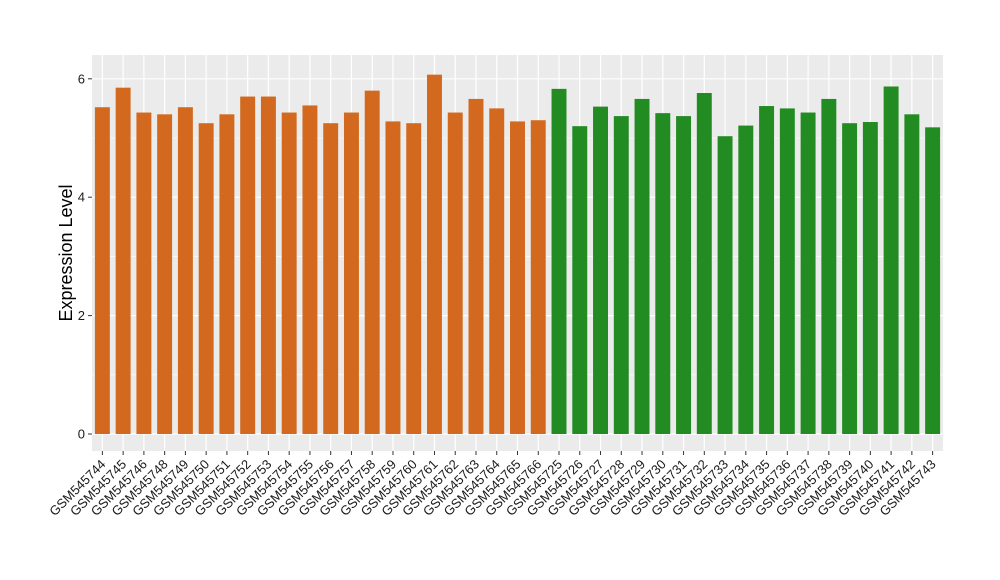 This screenshot has width=1000, height=580. Describe the element at coordinates (933, 280) in the screenshot. I see `bar-GSM545743` at that location.